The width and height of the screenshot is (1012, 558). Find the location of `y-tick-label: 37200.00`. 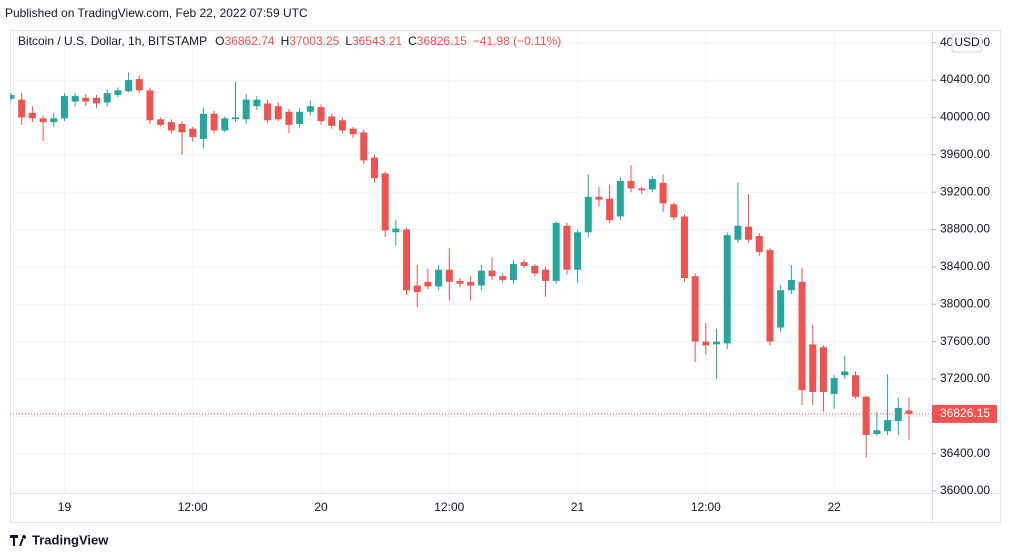

y-tick-label: 37200.00 is located at coordinates (965, 378).